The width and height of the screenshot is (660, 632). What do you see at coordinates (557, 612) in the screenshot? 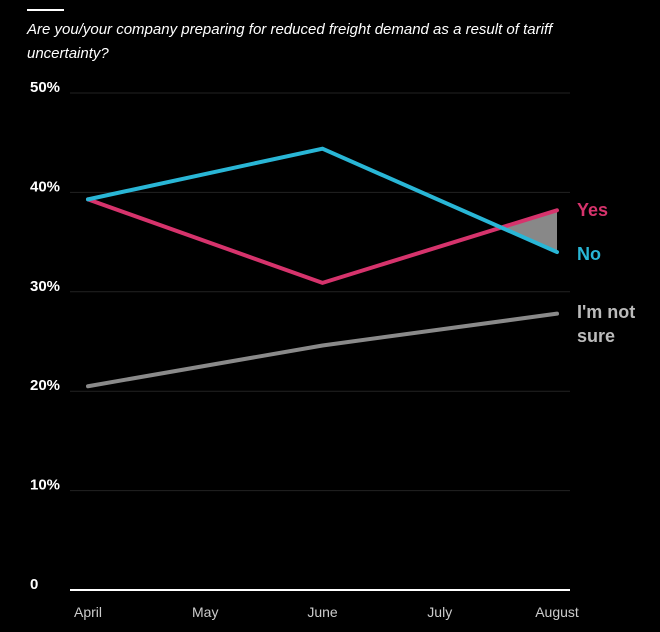
I see `x-tick-label: August` at bounding box center [557, 612].